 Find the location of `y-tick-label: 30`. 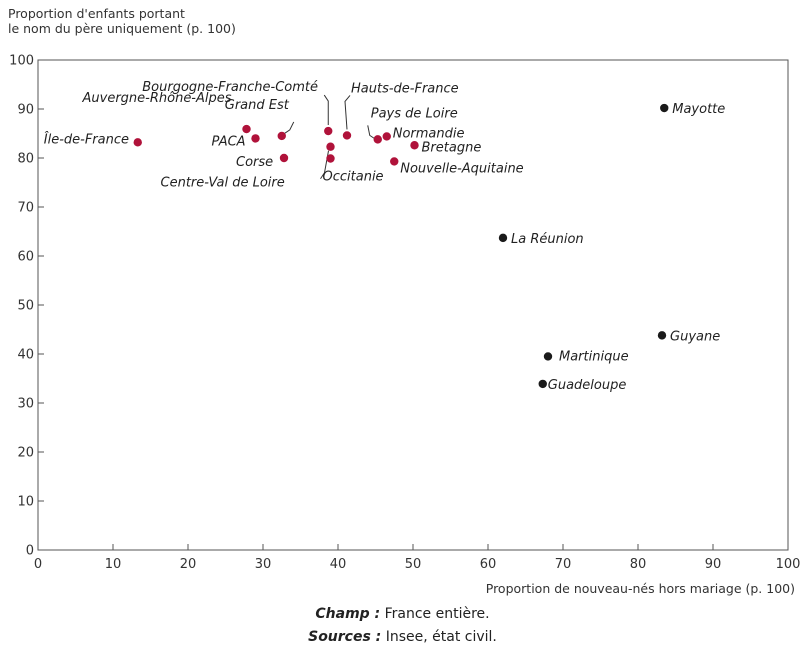

y-tick-label: 30 is located at coordinates (25, 404).